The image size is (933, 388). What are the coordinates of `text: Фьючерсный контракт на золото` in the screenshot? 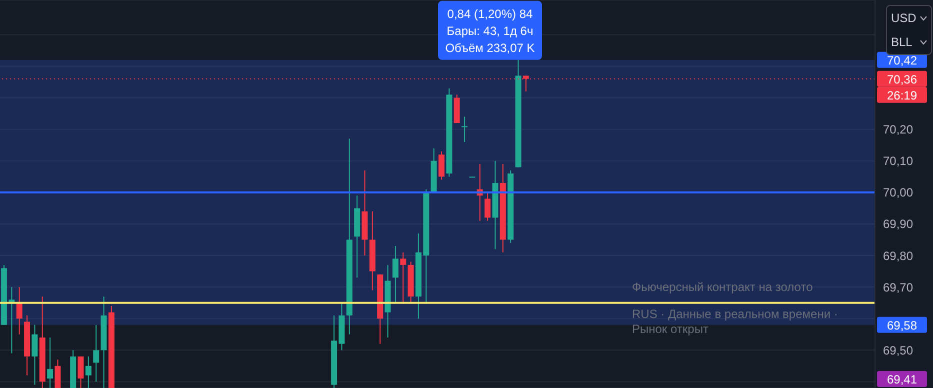 It's located at (723, 287).